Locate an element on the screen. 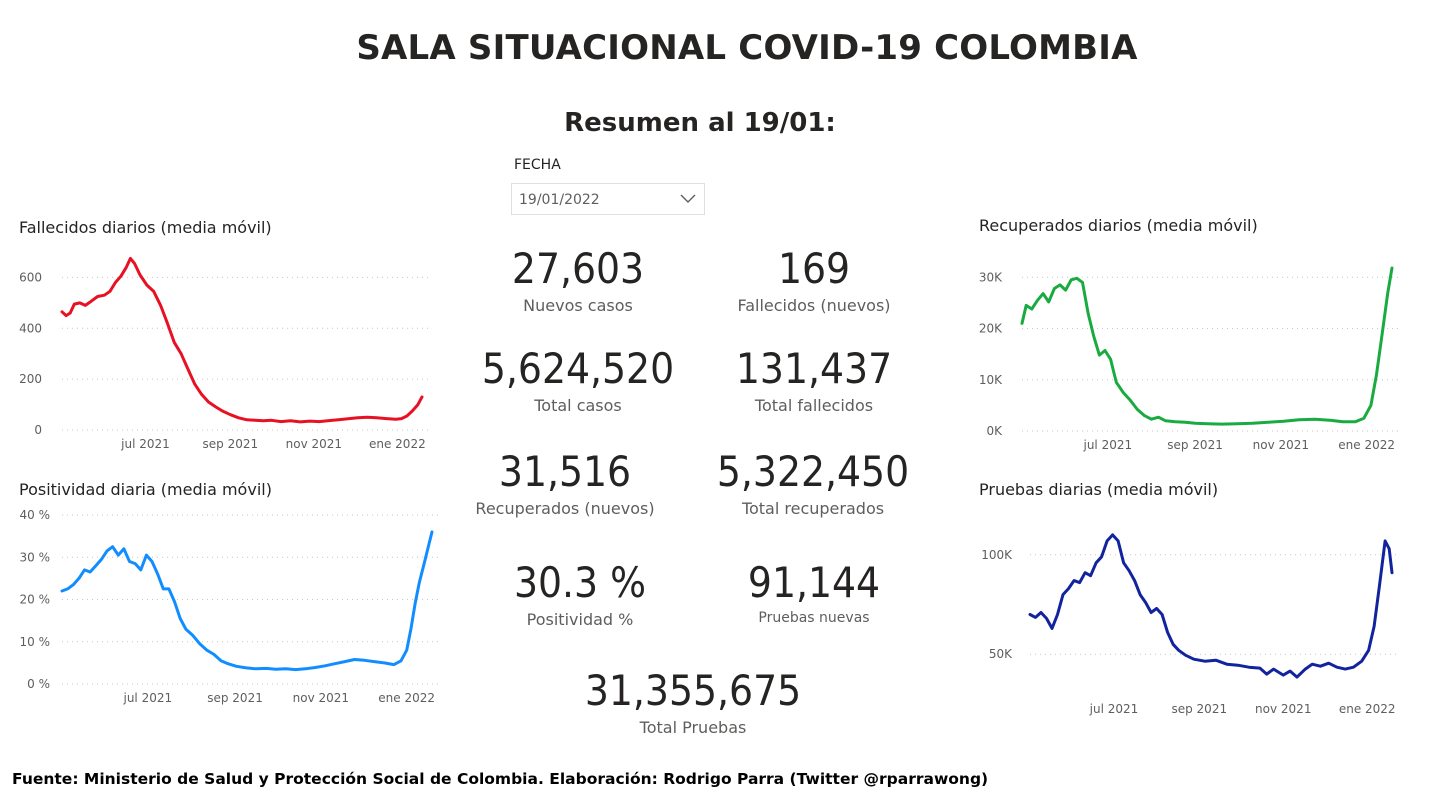 This screenshot has width=1430, height=791. kpi-recuperados-nuevos: 31,516 Recuperados (nuevos) is located at coordinates (565, 483).